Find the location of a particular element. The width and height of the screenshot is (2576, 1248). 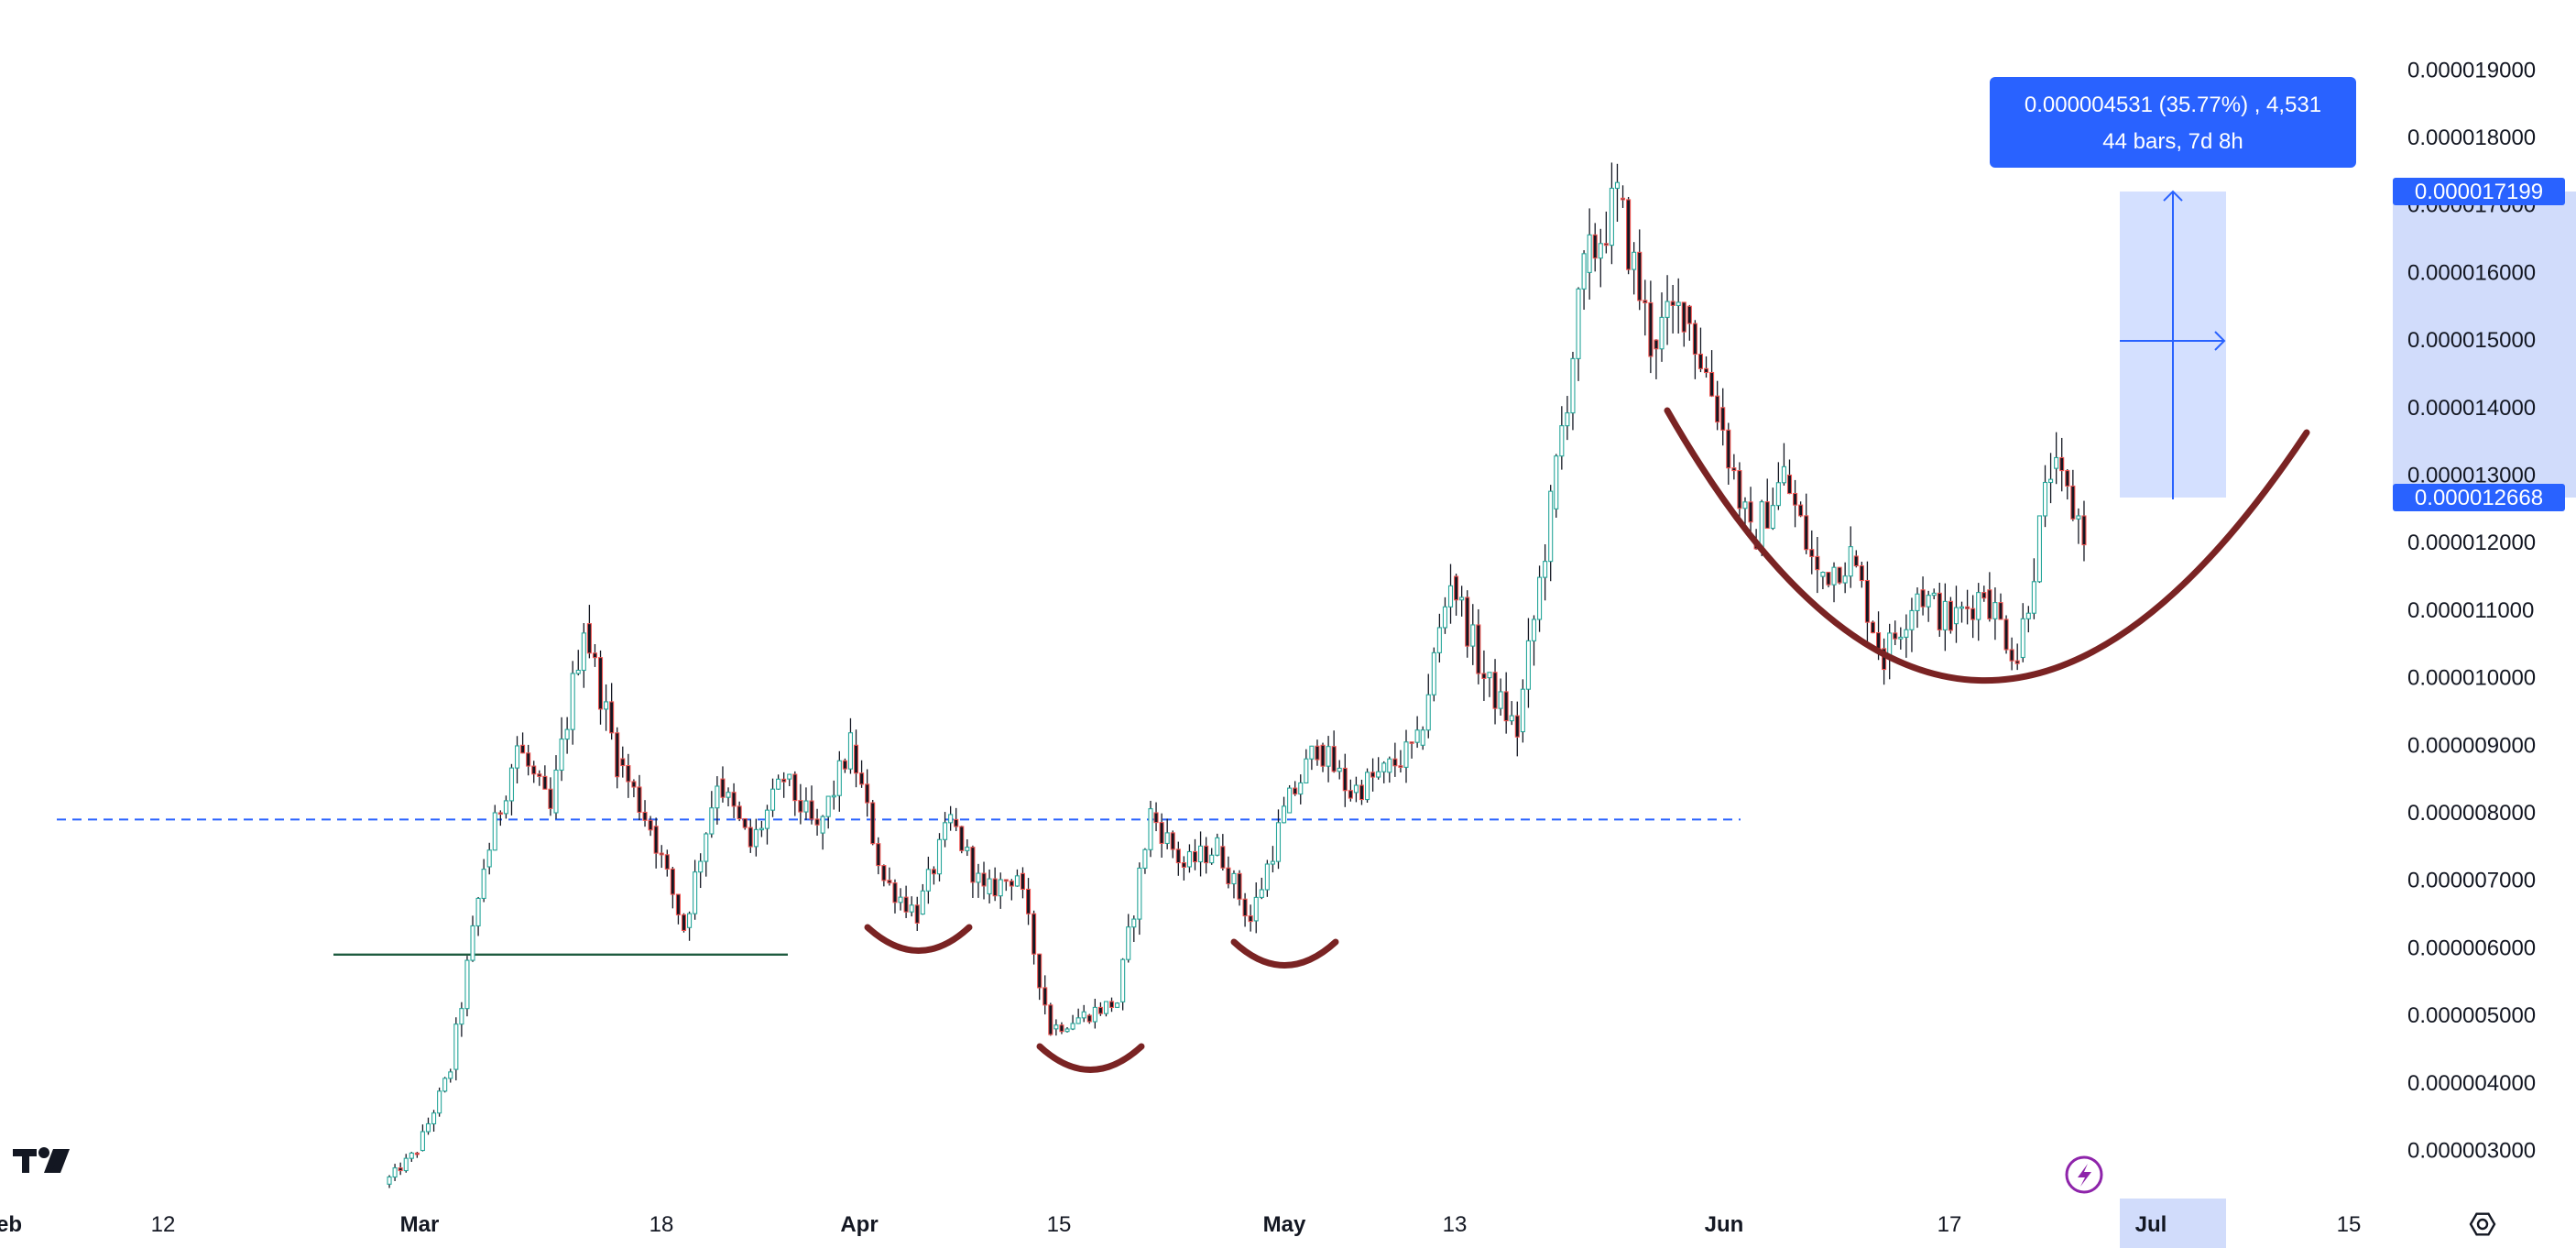

time-tick-label: May is located at coordinates (1284, 1224).